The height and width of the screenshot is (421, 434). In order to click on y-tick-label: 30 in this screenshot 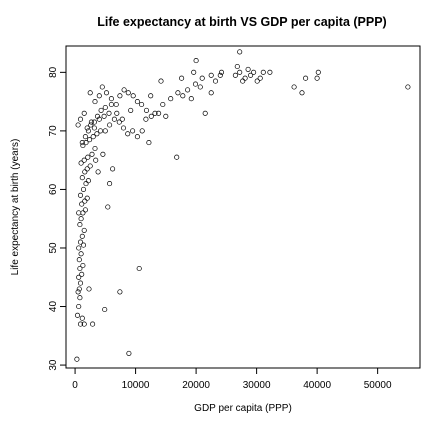, I will do `click(53, 365)`.